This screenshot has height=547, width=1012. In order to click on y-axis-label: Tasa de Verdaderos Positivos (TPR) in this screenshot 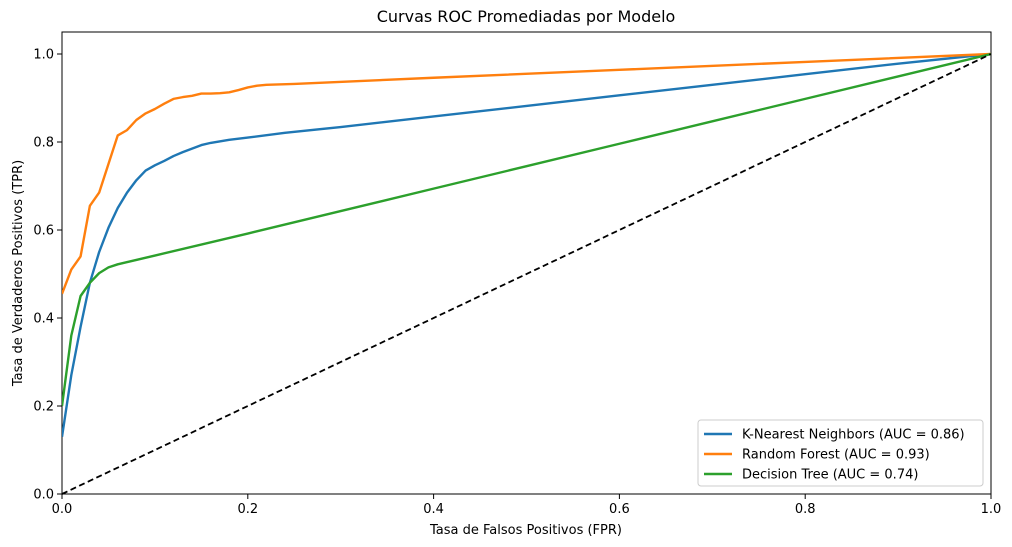, I will do `click(18, 273)`.